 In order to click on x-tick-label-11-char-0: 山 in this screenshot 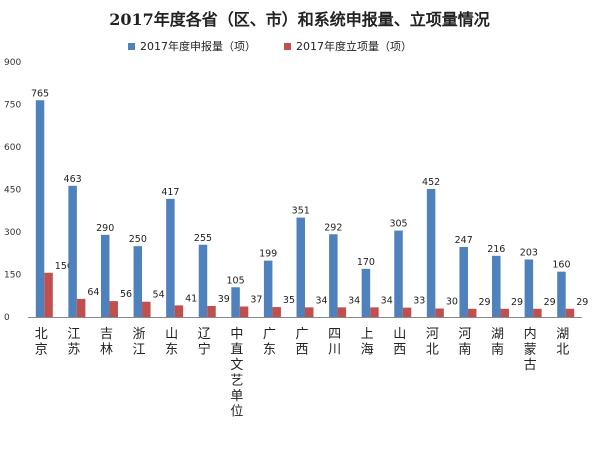, I will do `click(399, 334)`.